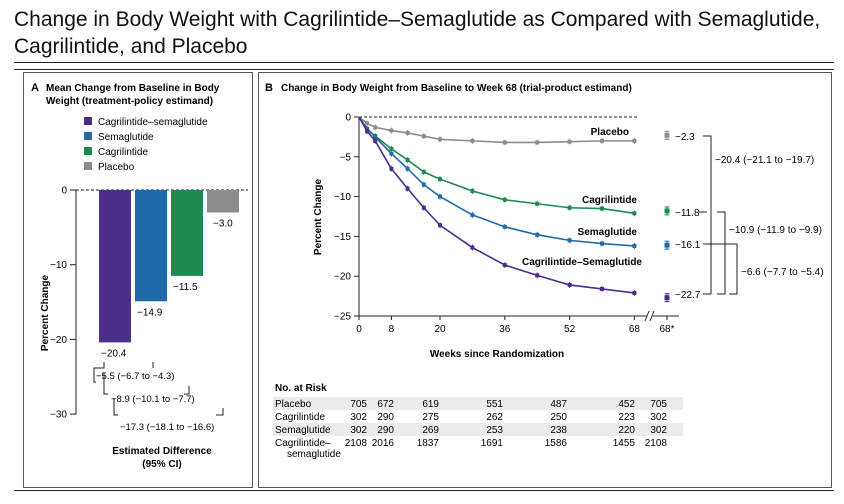 Image resolution: width=844 pixels, height=504 pixels. What do you see at coordinates (162, 451) in the screenshot?
I see `diff-heading-line1: Estimated Difference` at bounding box center [162, 451].